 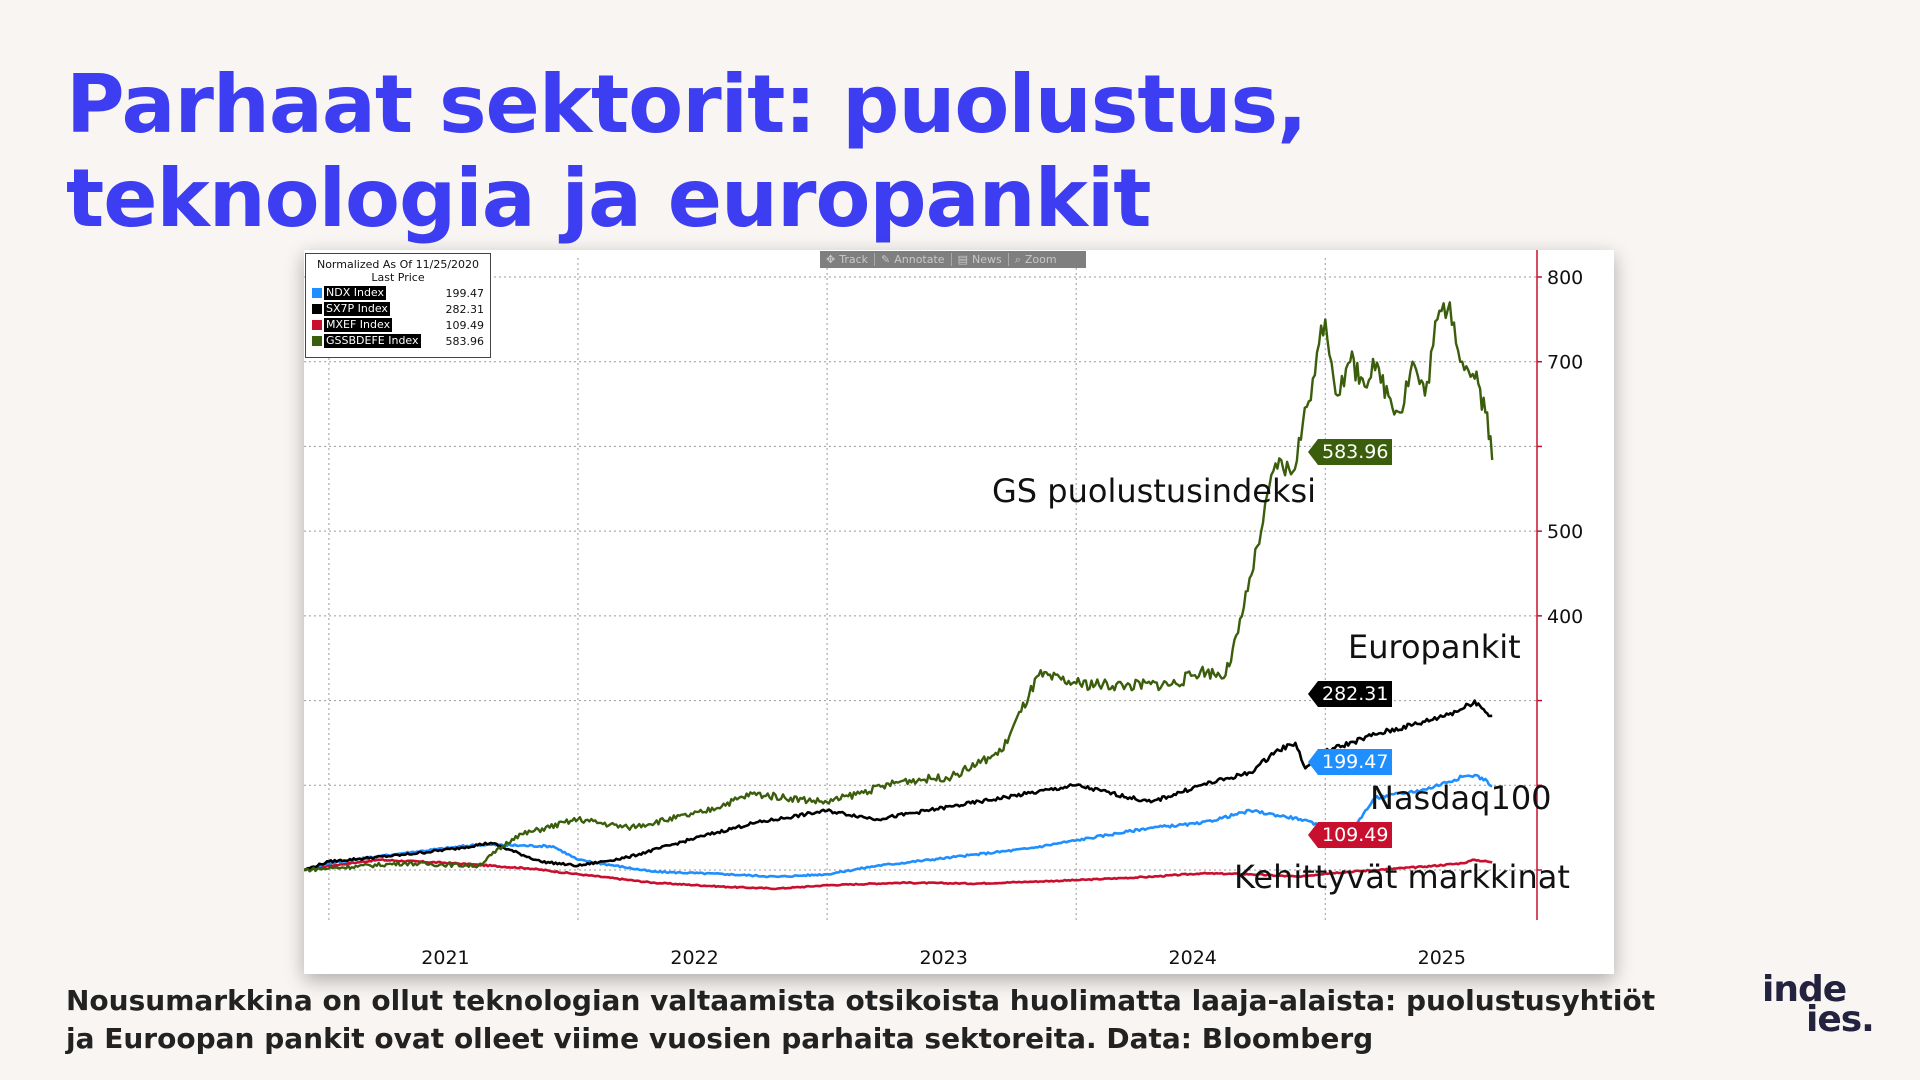 What do you see at coordinates (694, 958) in the screenshot?
I see `x-tick-label: 2022` at bounding box center [694, 958].